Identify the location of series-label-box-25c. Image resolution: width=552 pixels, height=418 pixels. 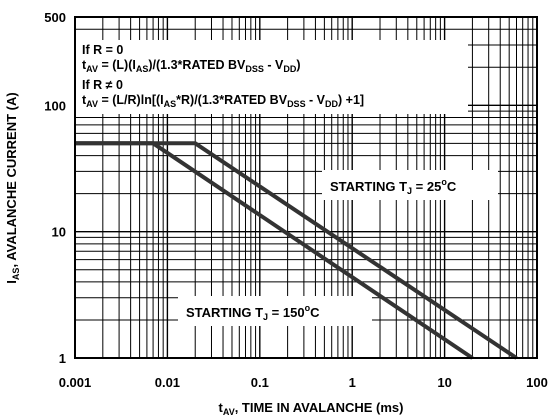
(410, 185).